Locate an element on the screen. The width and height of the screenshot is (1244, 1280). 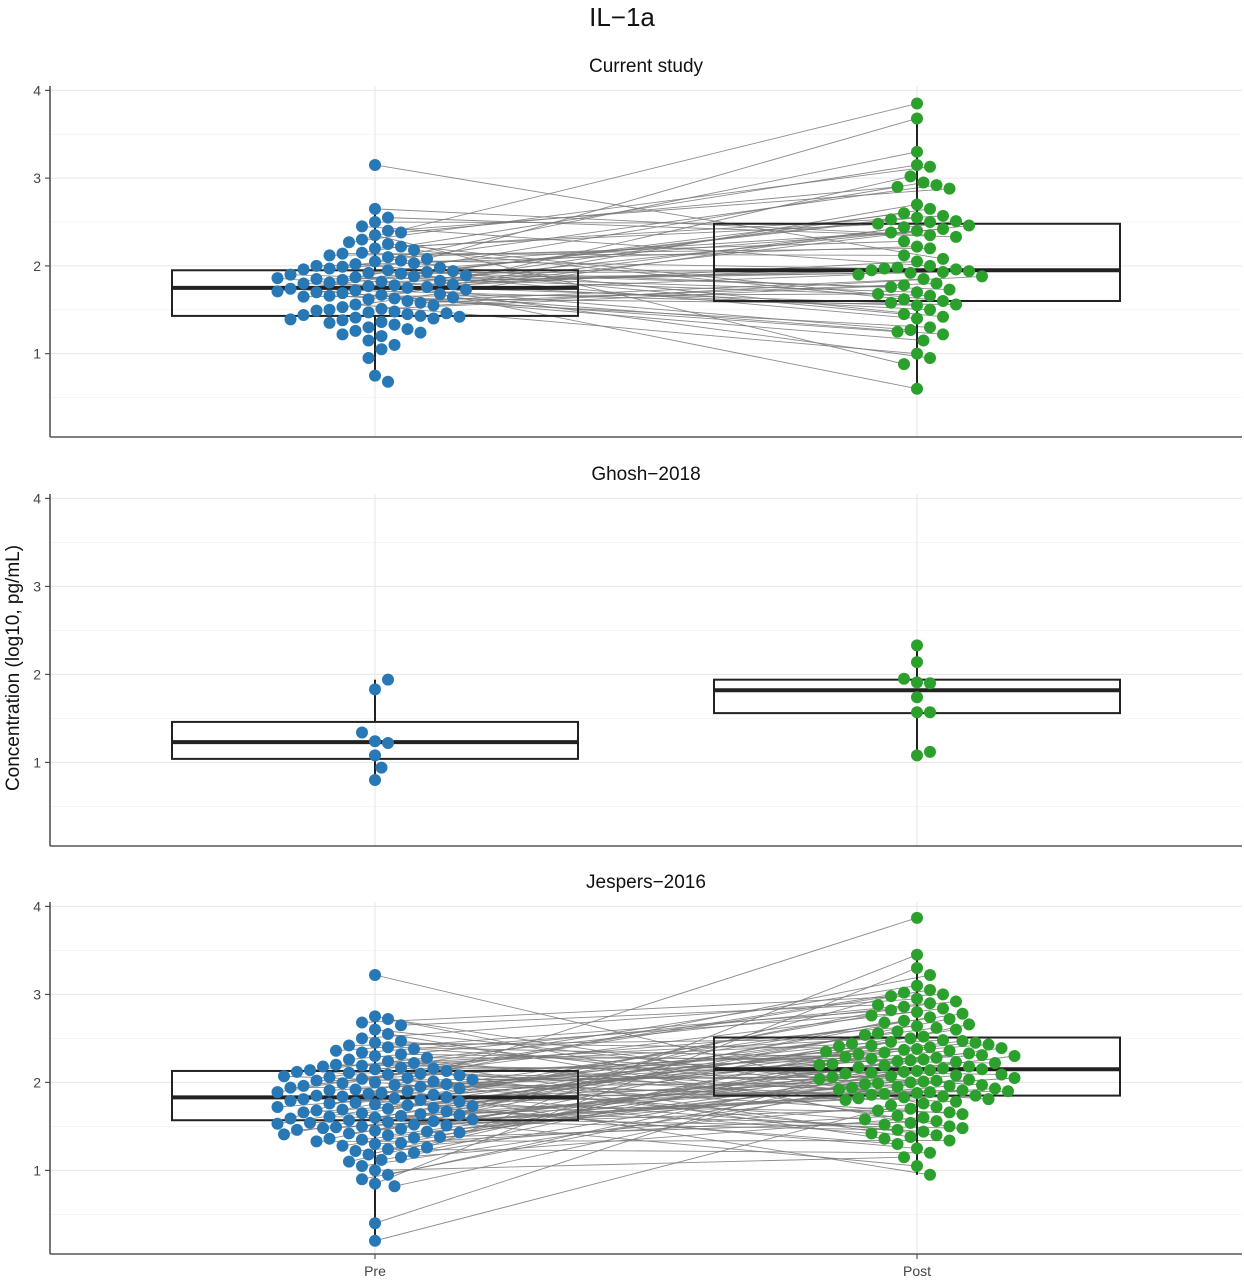
y-tick-label: 3 is located at coordinates (37, 994).